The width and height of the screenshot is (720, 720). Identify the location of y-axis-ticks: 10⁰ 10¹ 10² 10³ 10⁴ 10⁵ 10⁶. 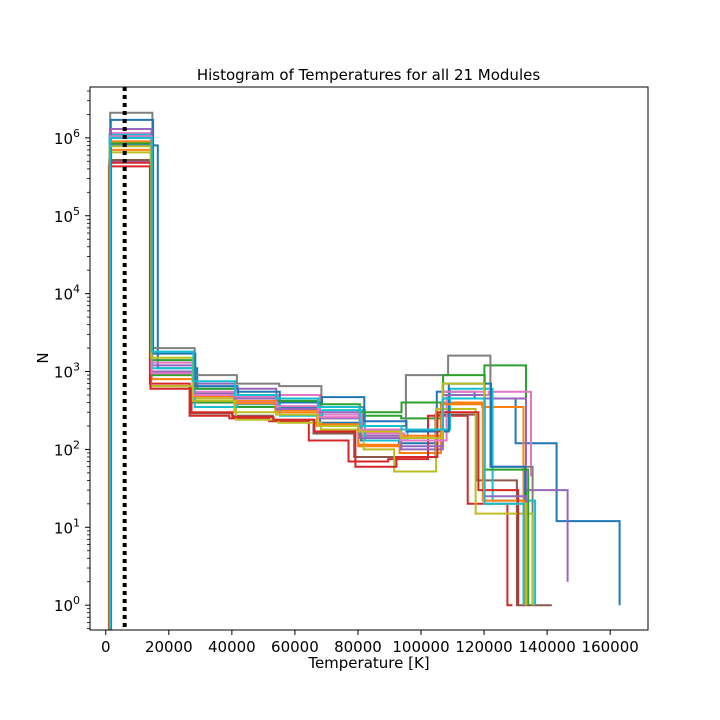
(72, 360).